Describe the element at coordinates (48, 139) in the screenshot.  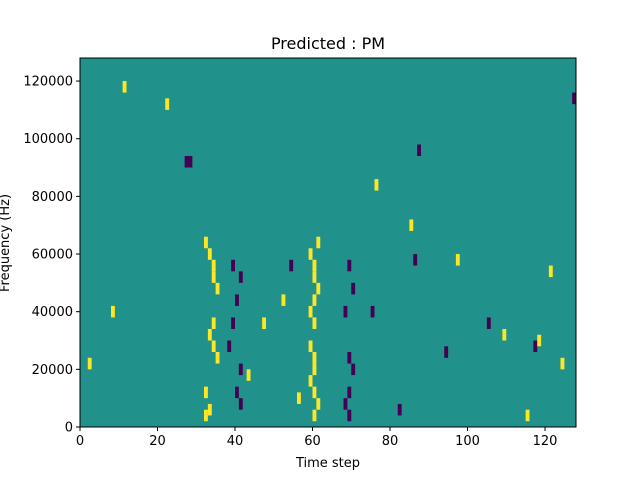
I see `y-tick-label: 100000` at that location.